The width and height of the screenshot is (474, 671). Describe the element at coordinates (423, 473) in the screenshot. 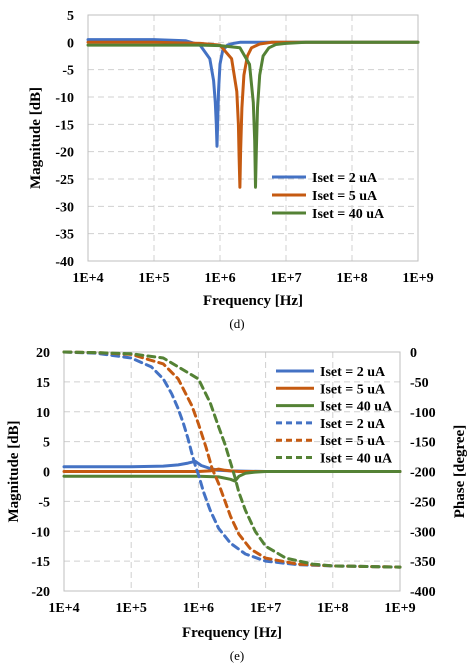

I see `y2-tick-label: -200` at that location.